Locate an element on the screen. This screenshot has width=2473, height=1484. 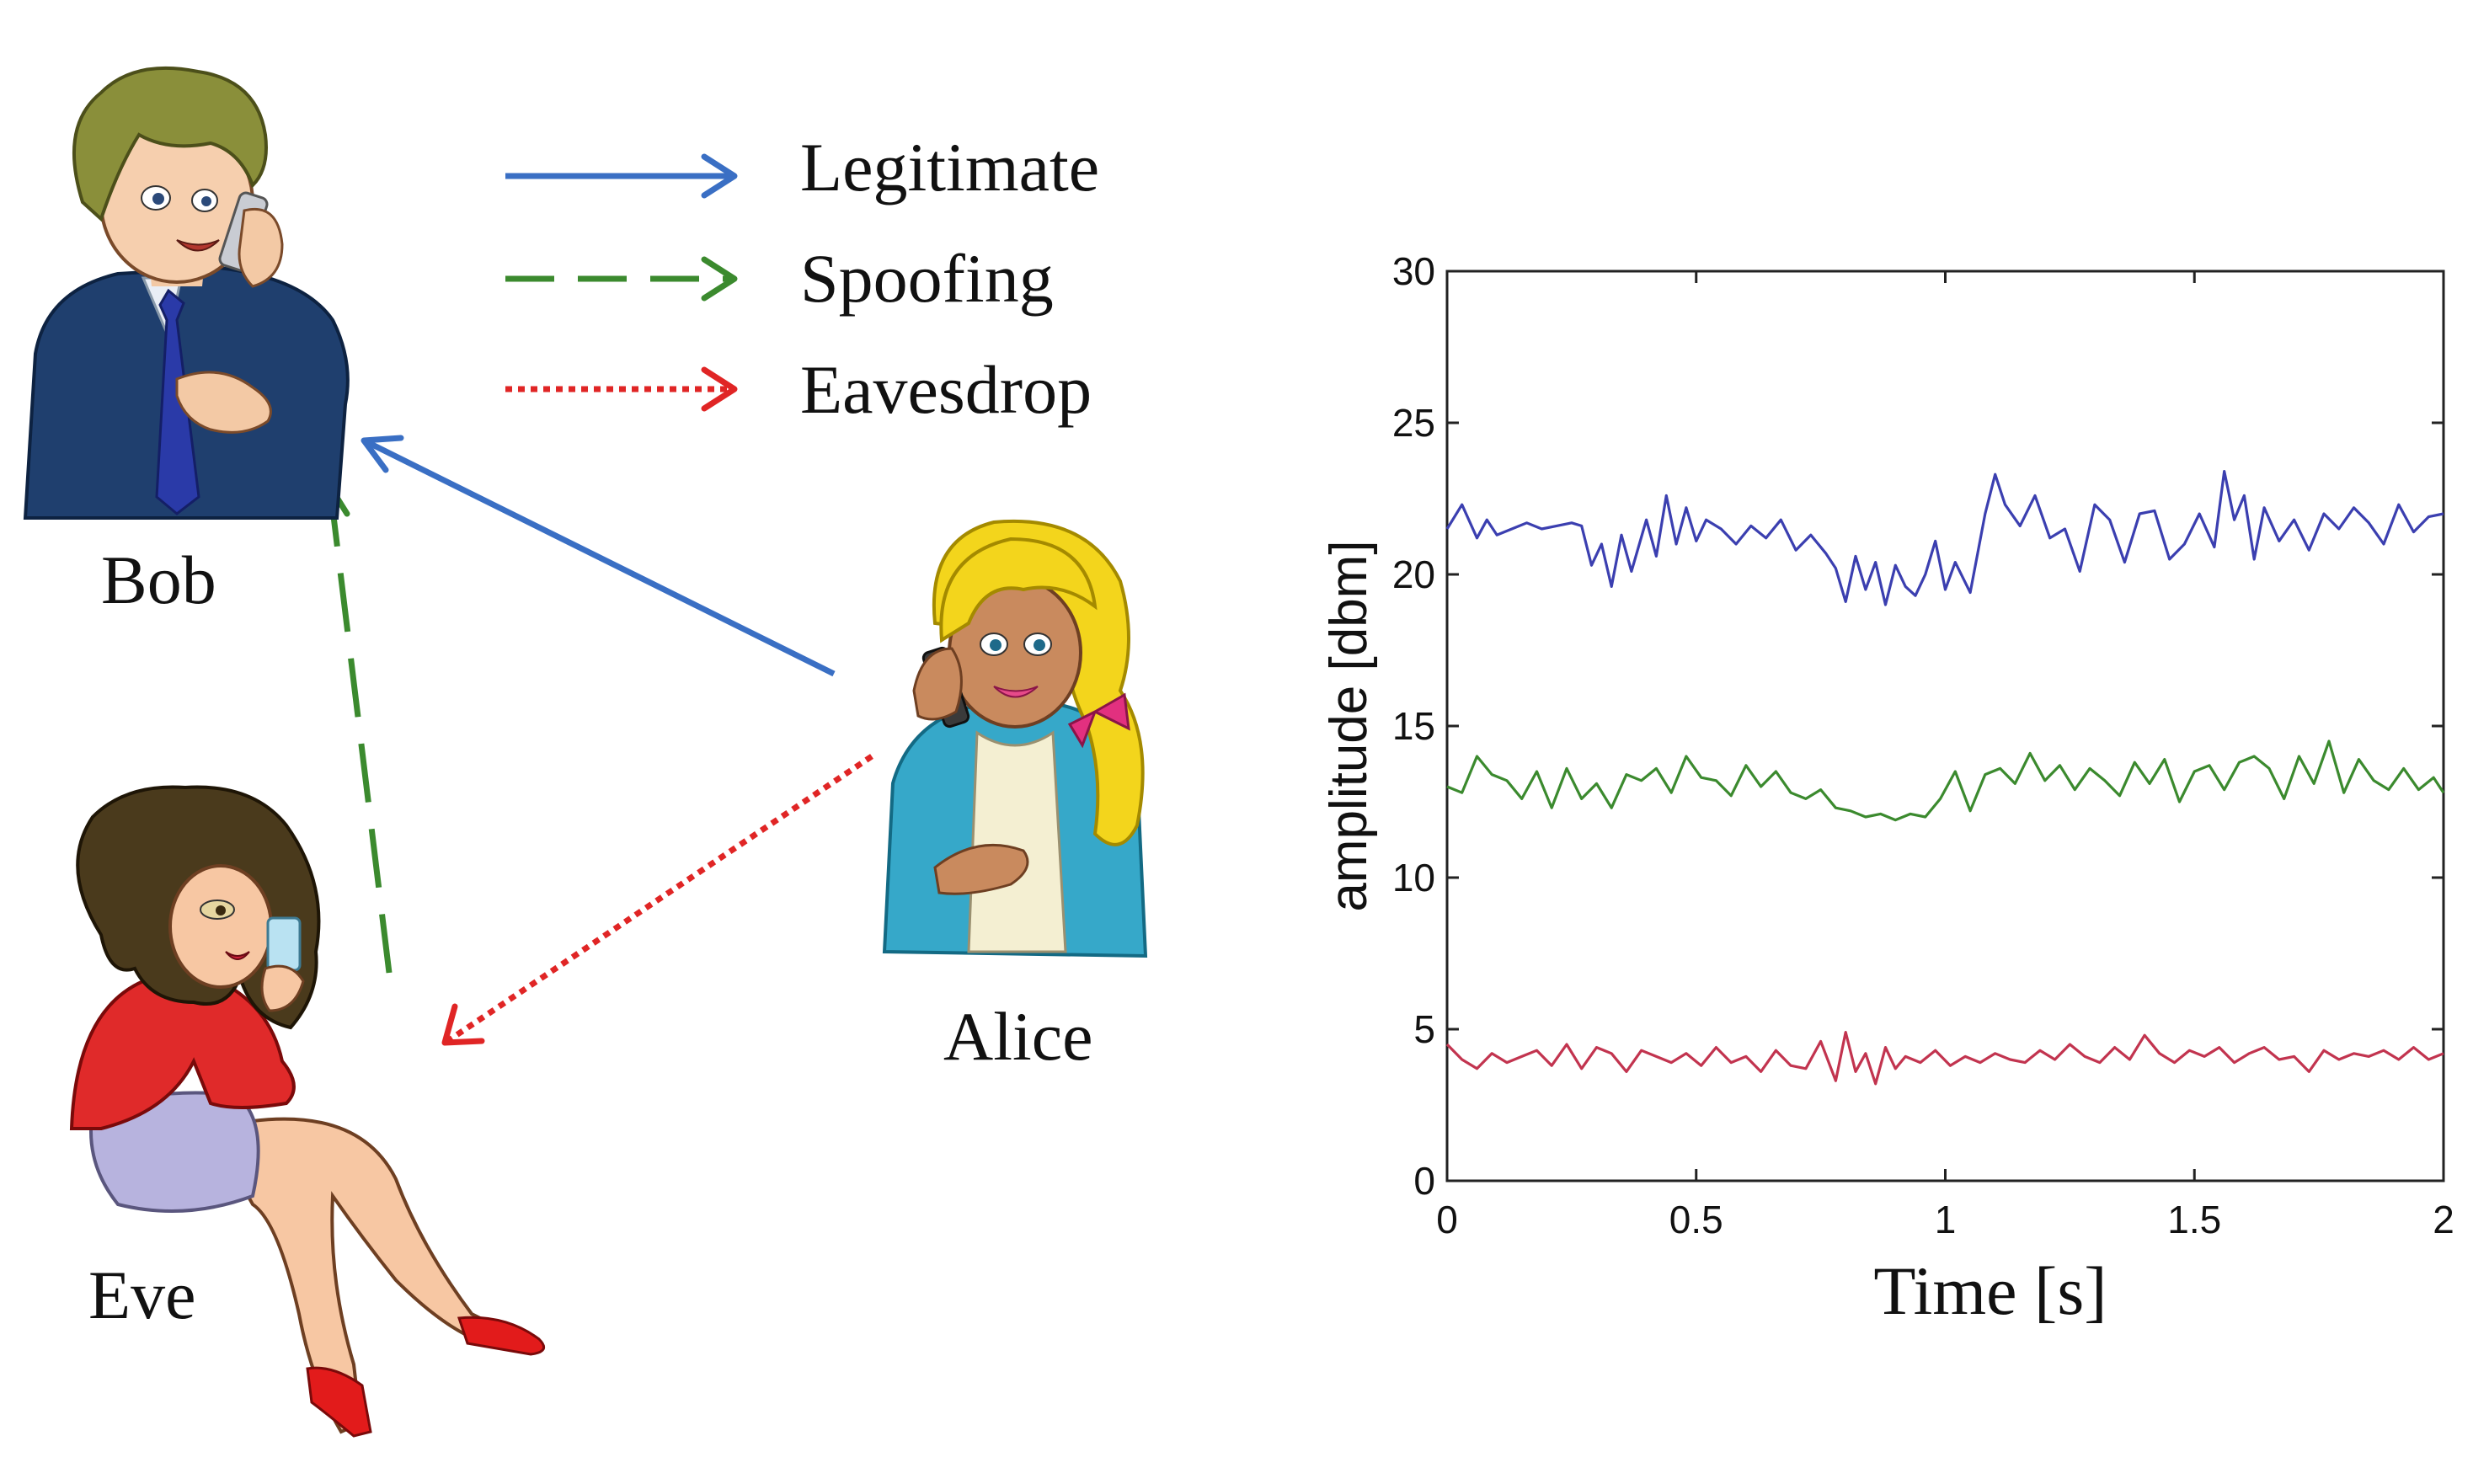
legitimate-arrow-alice-to-bob is located at coordinates (599, 557).